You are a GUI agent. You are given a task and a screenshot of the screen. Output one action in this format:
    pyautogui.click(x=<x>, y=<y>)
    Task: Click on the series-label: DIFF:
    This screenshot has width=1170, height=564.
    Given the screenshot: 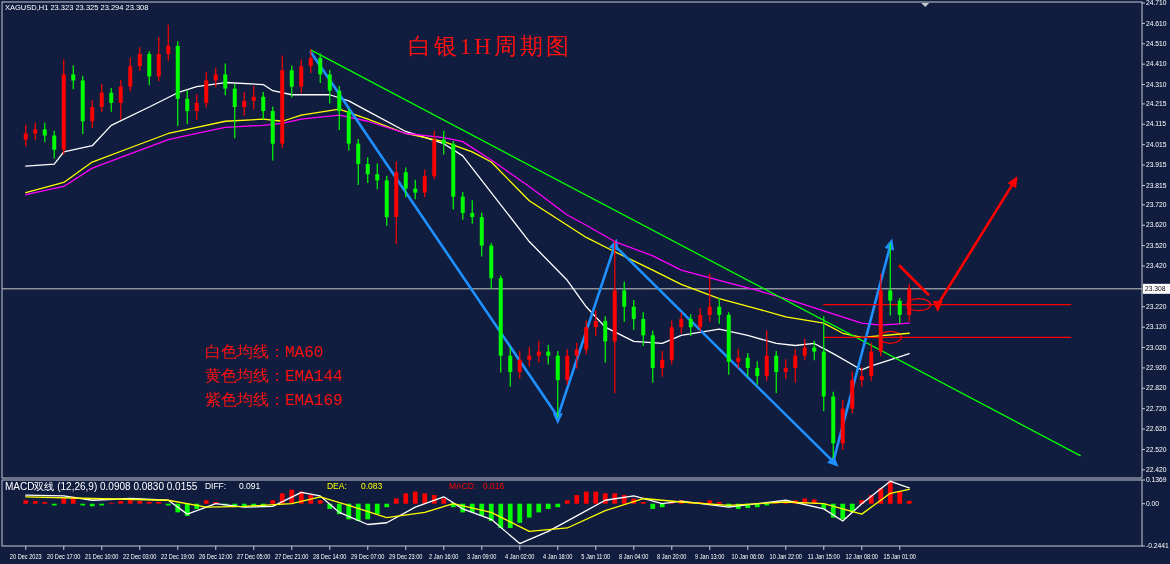 What is the action you would take?
    pyautogui.click(x=215, y=486)
    